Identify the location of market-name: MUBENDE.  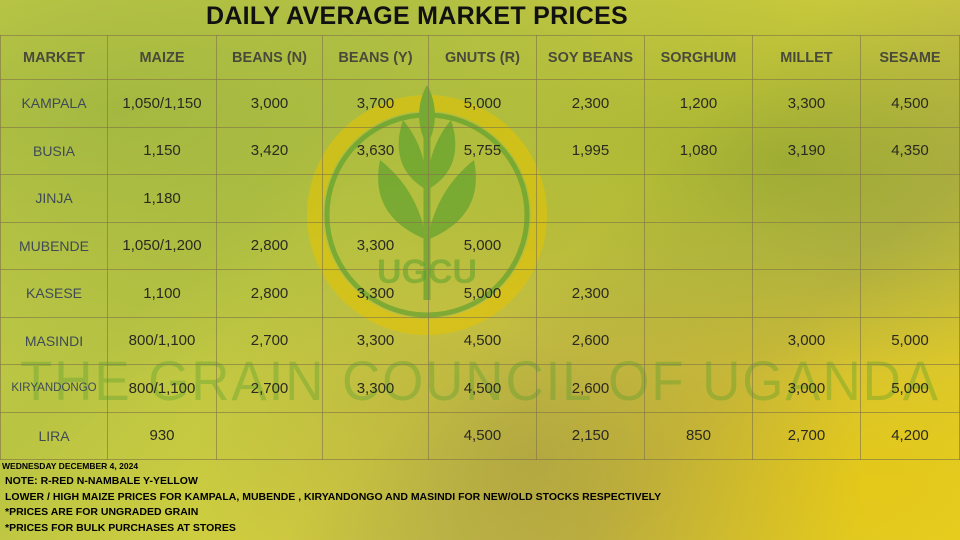
(54, 245).